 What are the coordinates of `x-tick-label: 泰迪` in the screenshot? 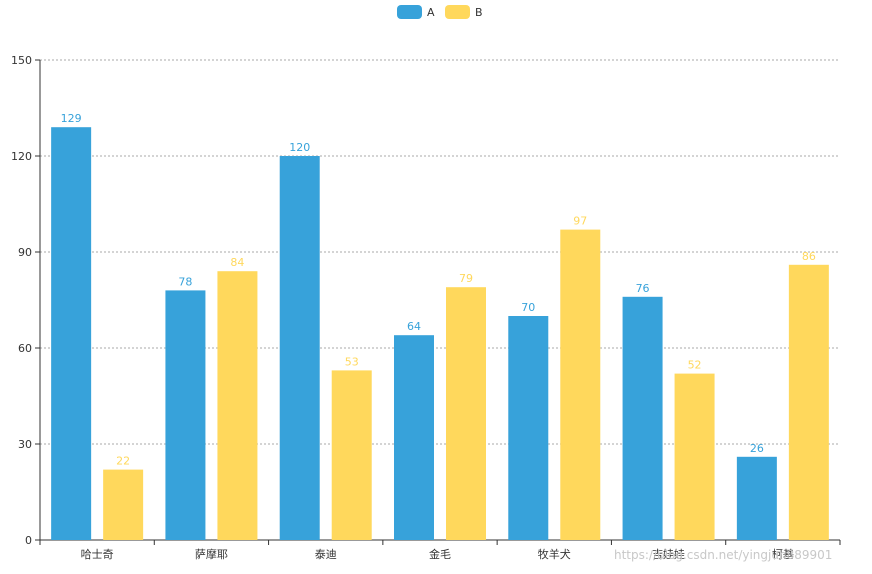 It's located at (326, 554).